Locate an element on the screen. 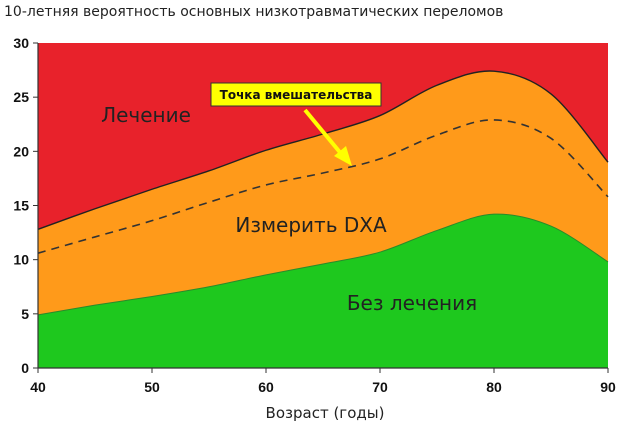 This screenshot has width=621, height=427. y-tick-label: 30 is located at coordinates (21, 43).